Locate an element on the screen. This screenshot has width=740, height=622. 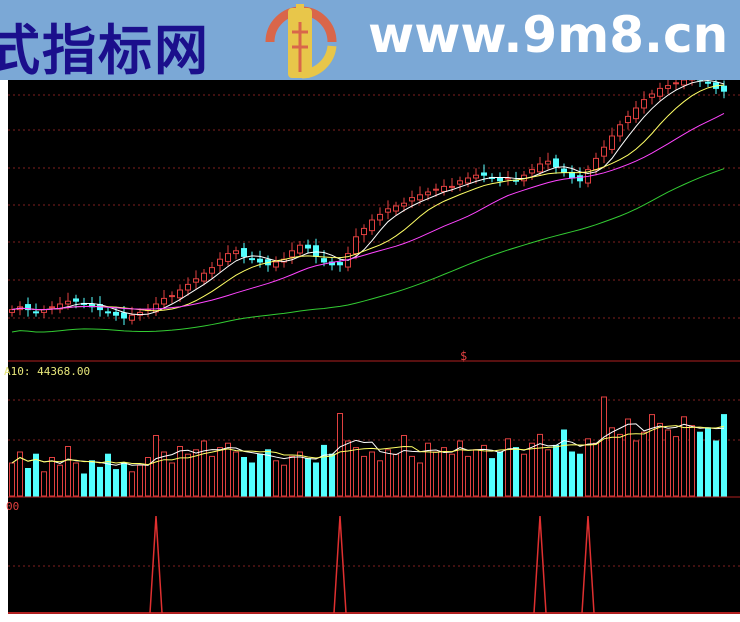
watermark-banner: 式指标网 www.9m8.cn is located at coordinates (370, 41).